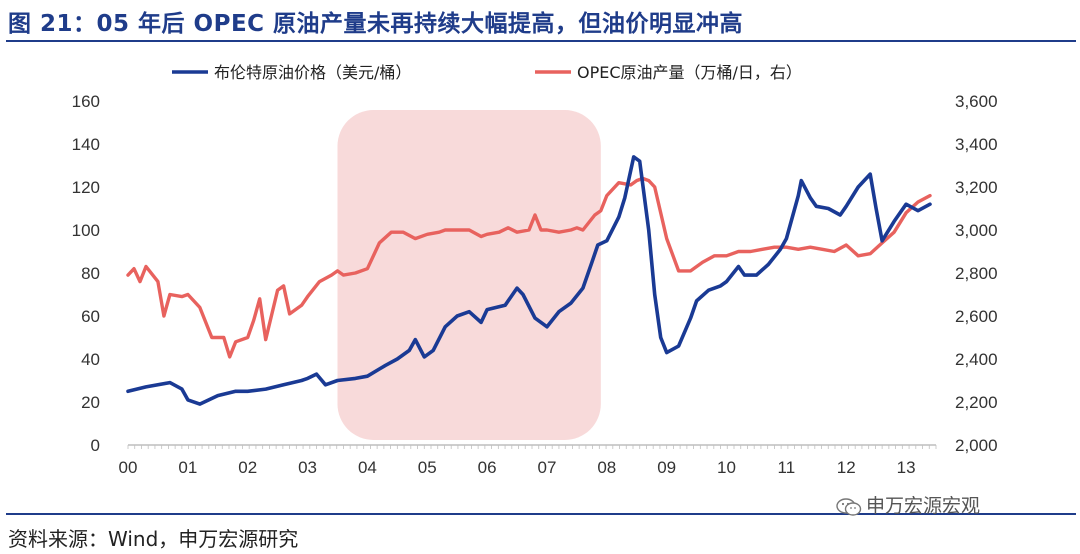  Describe the element at coordinates (86, 101) in the screenshot. I see `y-left-tick-label: 160` at that location.